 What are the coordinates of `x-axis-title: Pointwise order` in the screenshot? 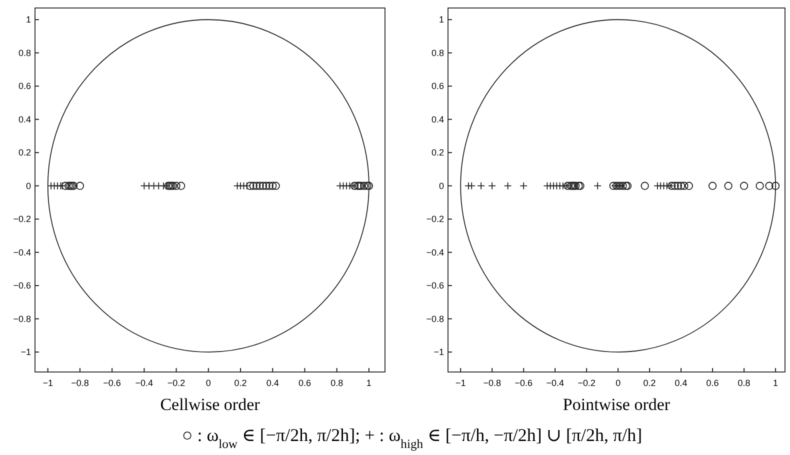 It's located at (616, 404).